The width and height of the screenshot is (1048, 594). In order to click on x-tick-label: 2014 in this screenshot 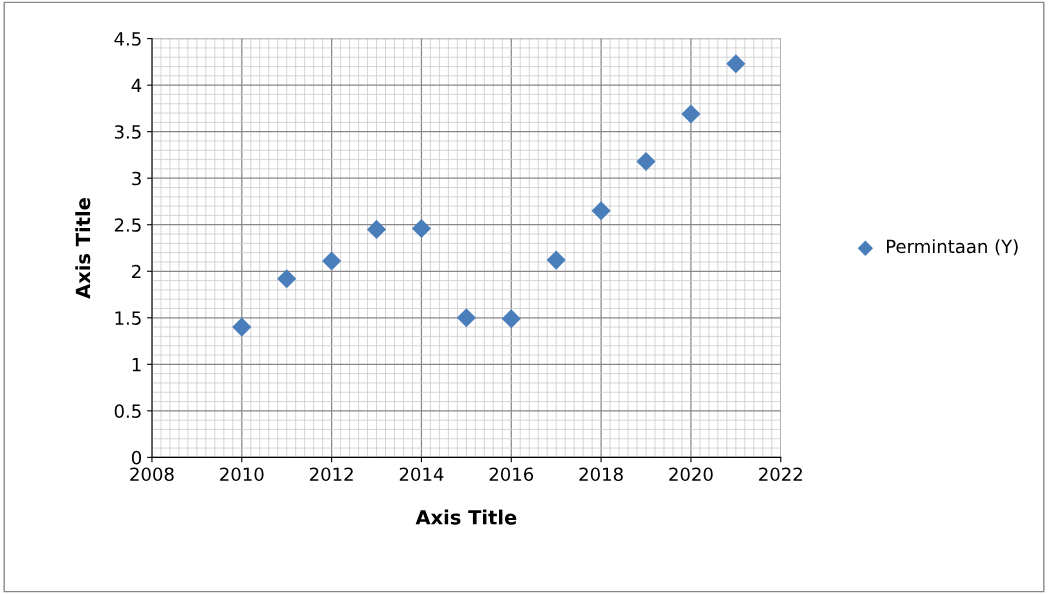, I will do `click(421, 474)`.